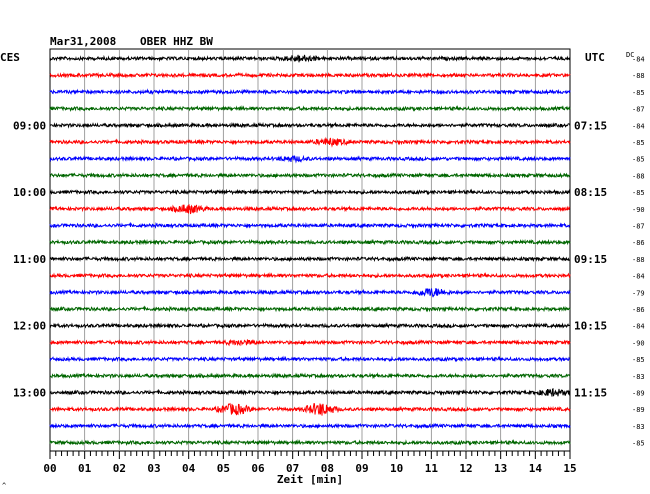 The height and width of the screenshot is (494, 650). I want to click on x-tick-label: 03, so click(153, 468).